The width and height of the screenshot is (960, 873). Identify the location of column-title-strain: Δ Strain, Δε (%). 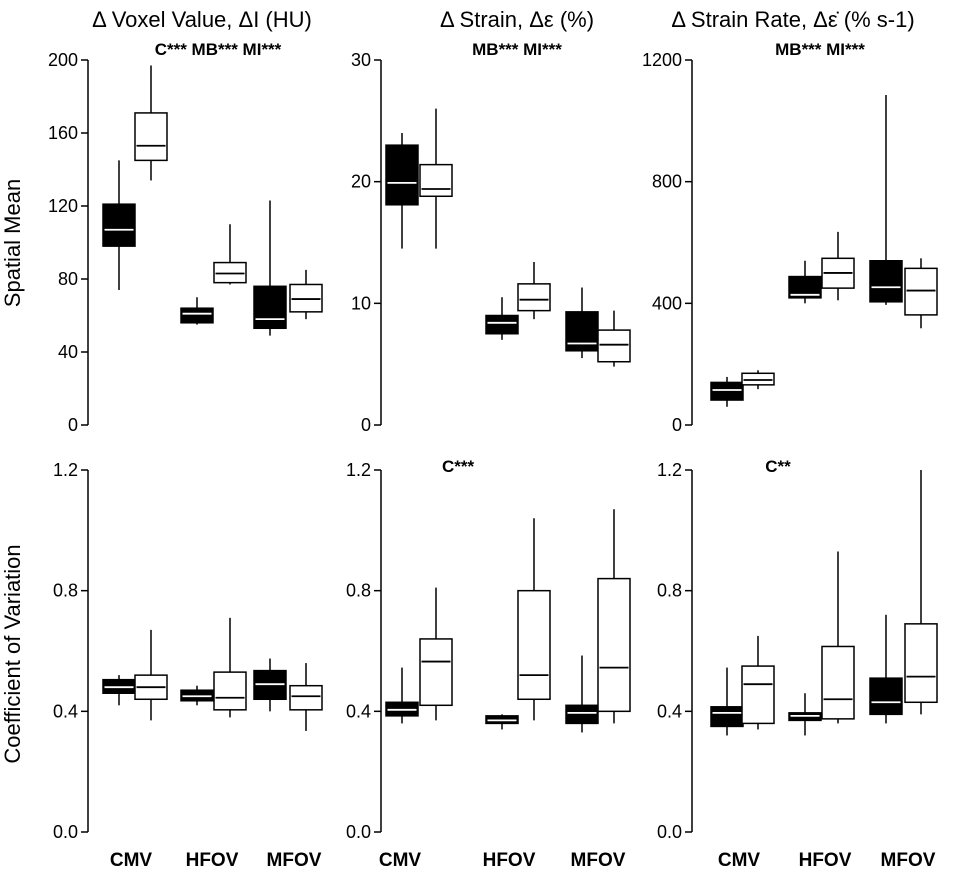
(517, 19).